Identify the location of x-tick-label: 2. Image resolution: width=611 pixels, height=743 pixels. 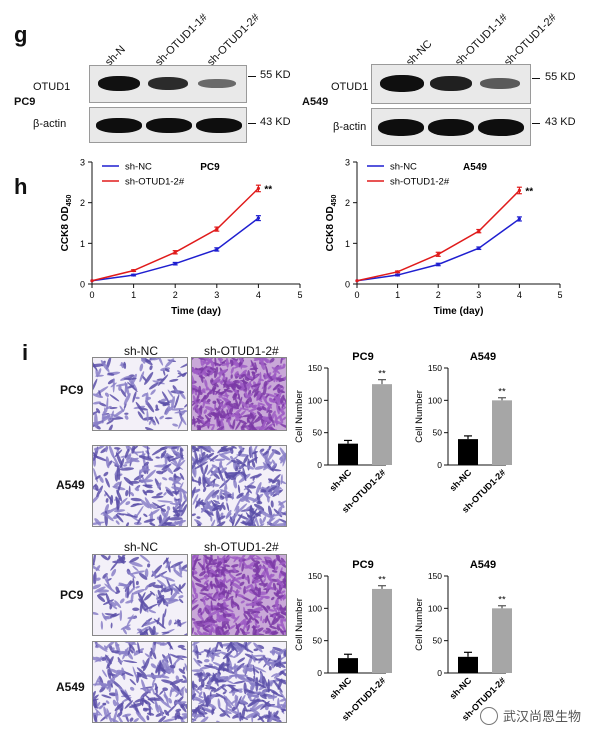
(438, 295).